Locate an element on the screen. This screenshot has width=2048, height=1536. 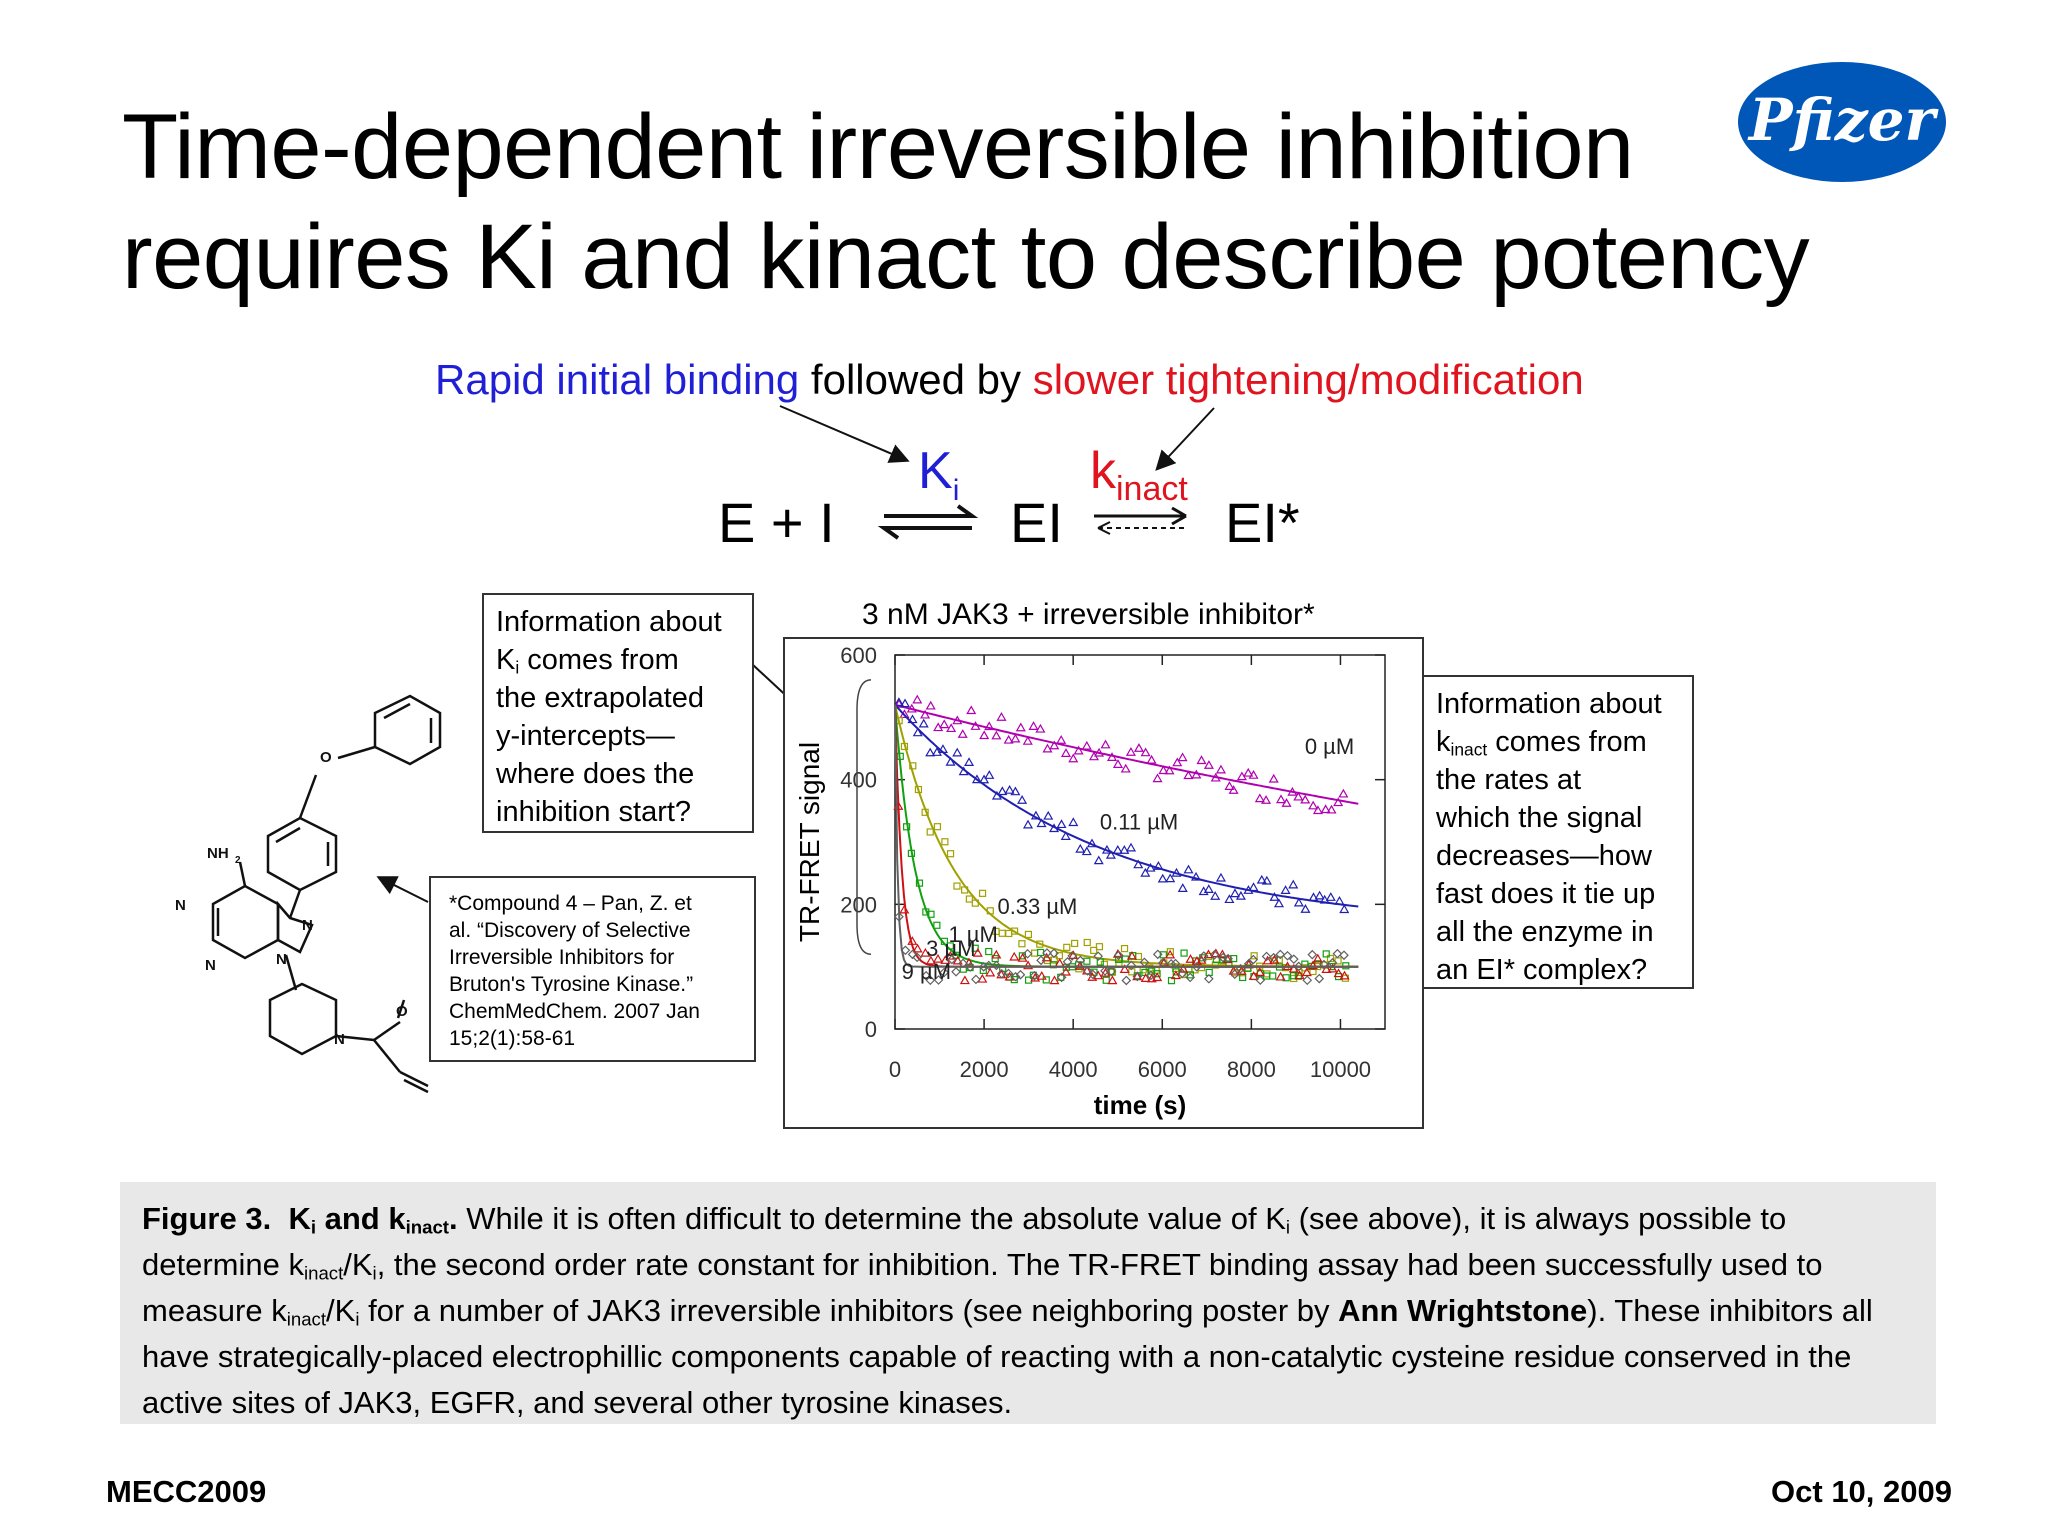
kinact-box-line: decreases—how is located at coordinates (1544, 856).